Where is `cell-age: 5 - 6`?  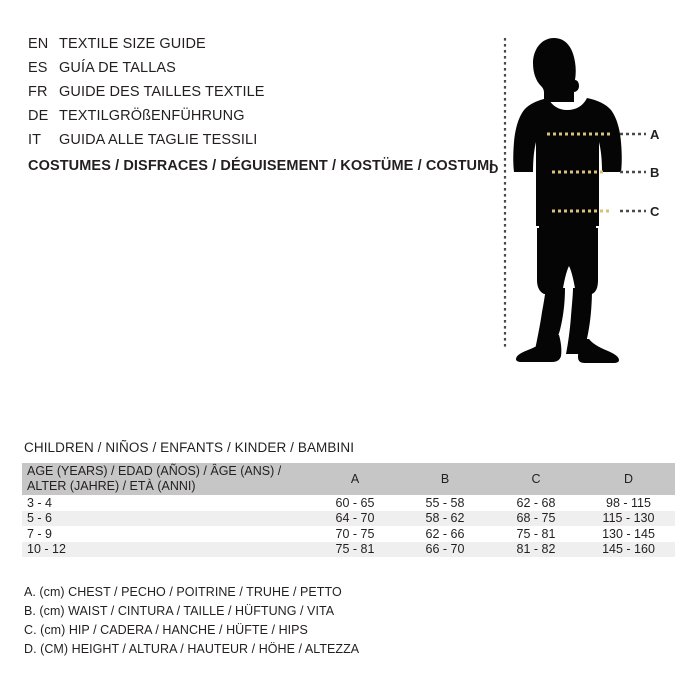 cell-age: 5 - 6 is located at coordinates (166, 518).